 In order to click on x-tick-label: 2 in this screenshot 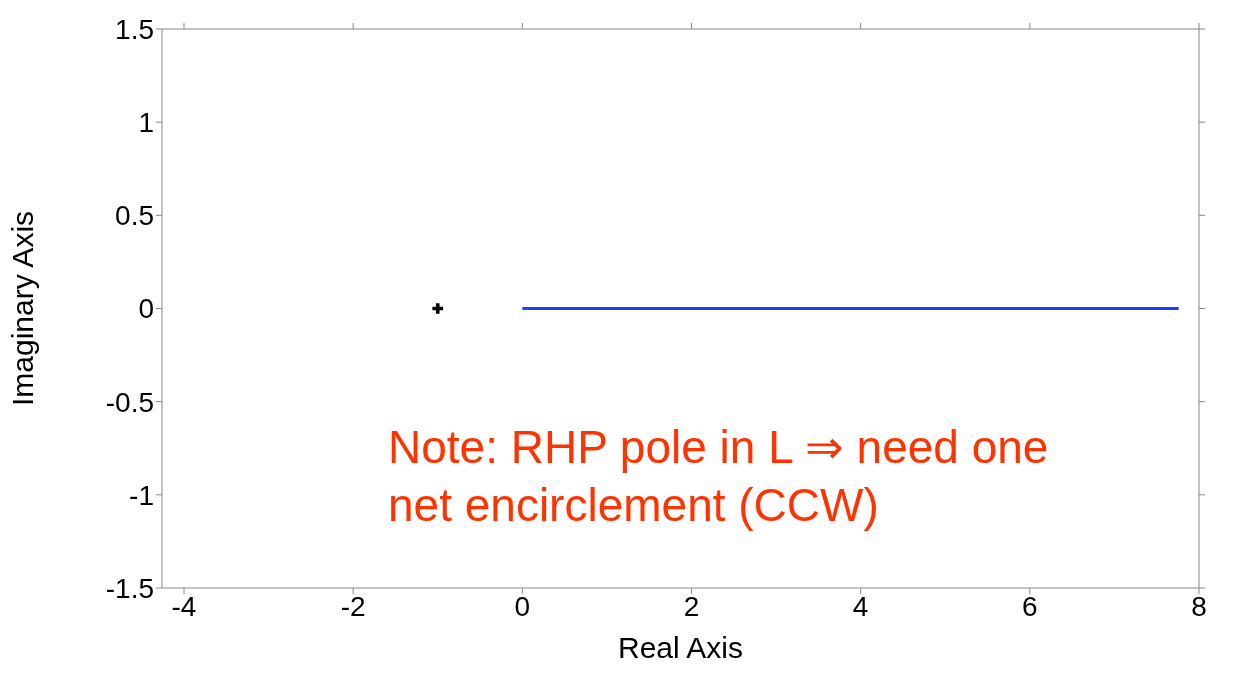, I will do `click(691, 606)`.